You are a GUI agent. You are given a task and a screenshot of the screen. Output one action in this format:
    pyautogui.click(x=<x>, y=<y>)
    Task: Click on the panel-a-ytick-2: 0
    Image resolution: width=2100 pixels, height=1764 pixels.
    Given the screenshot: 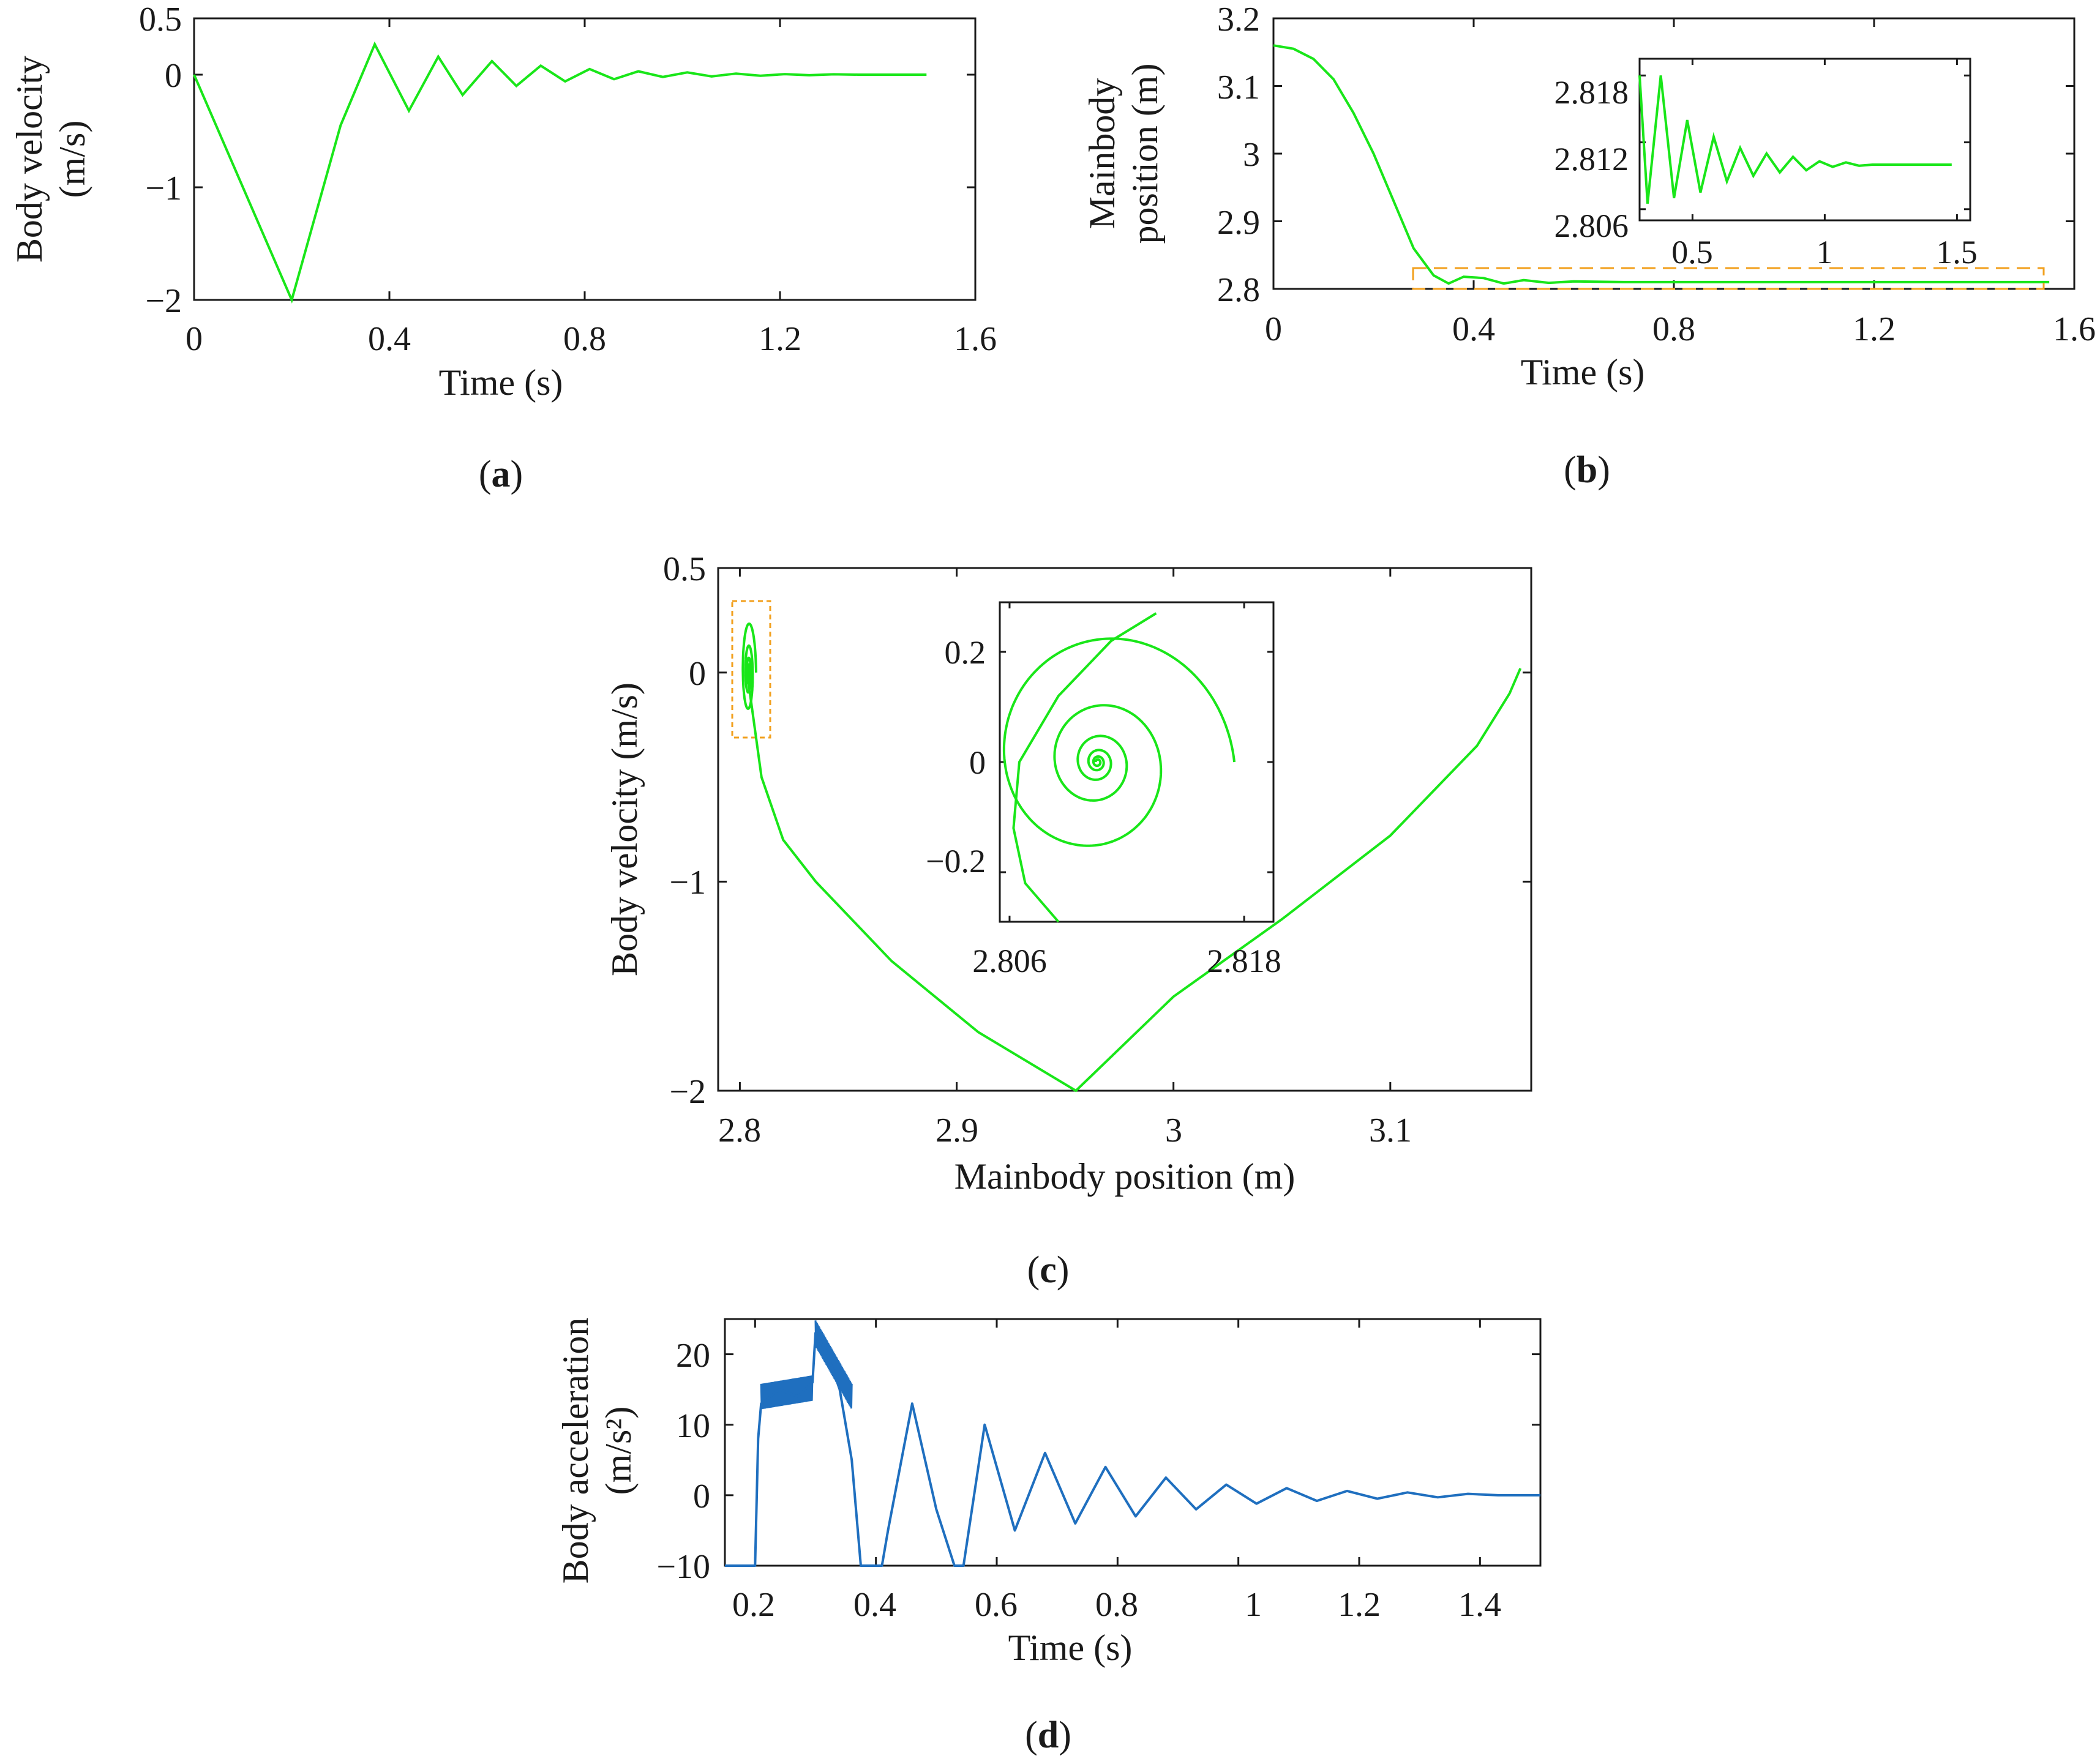 What is the action you would take?
    pyautogui.click(x=173, y=76)
    